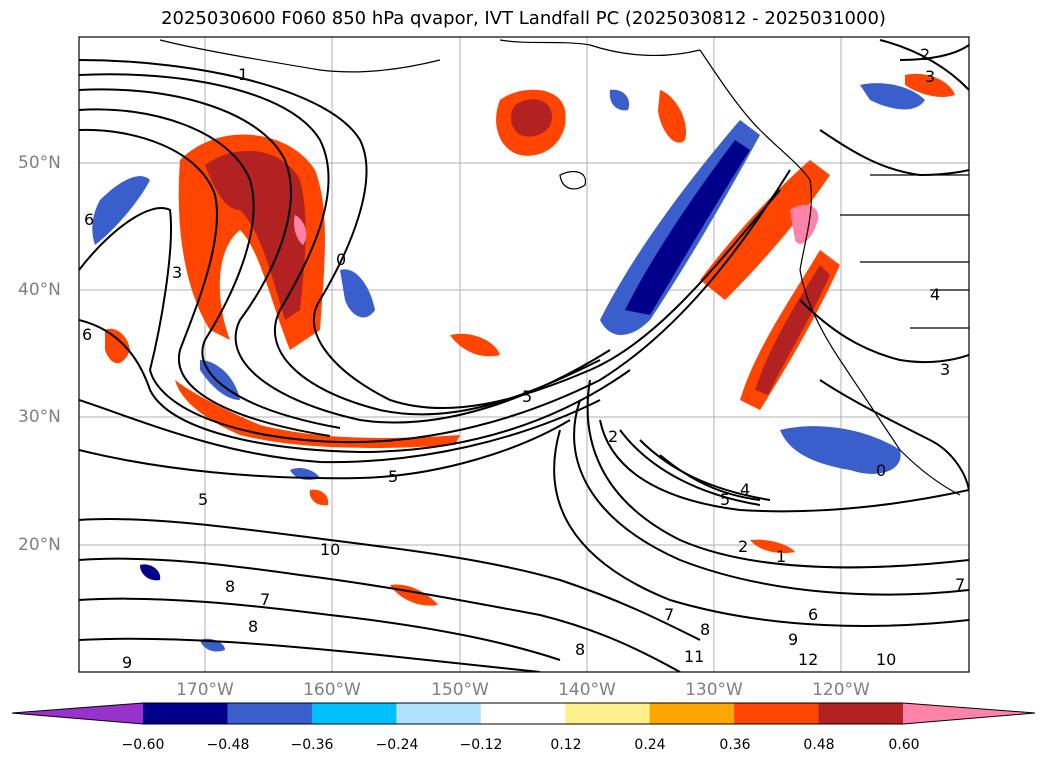 This screenshot has width=1047, height=765. I want to click on contour-label: 12, so click(808, 659).